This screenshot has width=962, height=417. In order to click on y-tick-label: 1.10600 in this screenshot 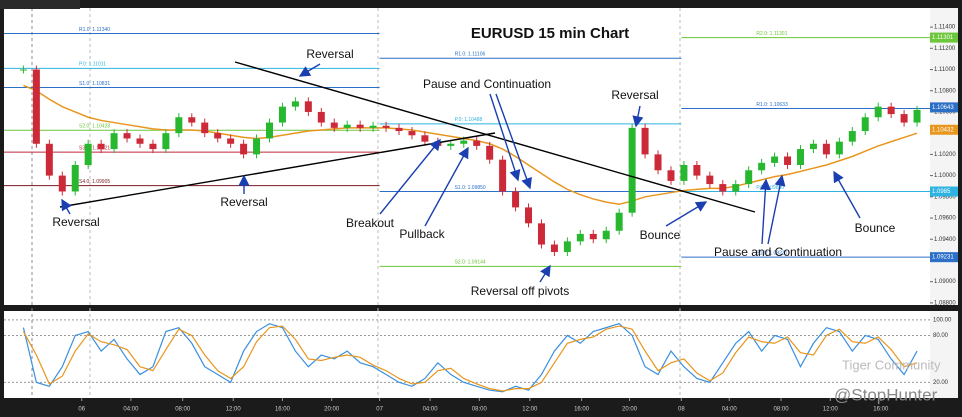, I will do `click(945, 113)`.